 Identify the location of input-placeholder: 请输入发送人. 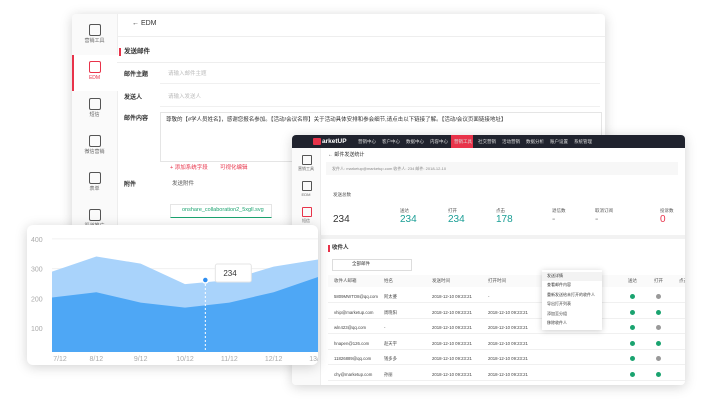
(185, 97).